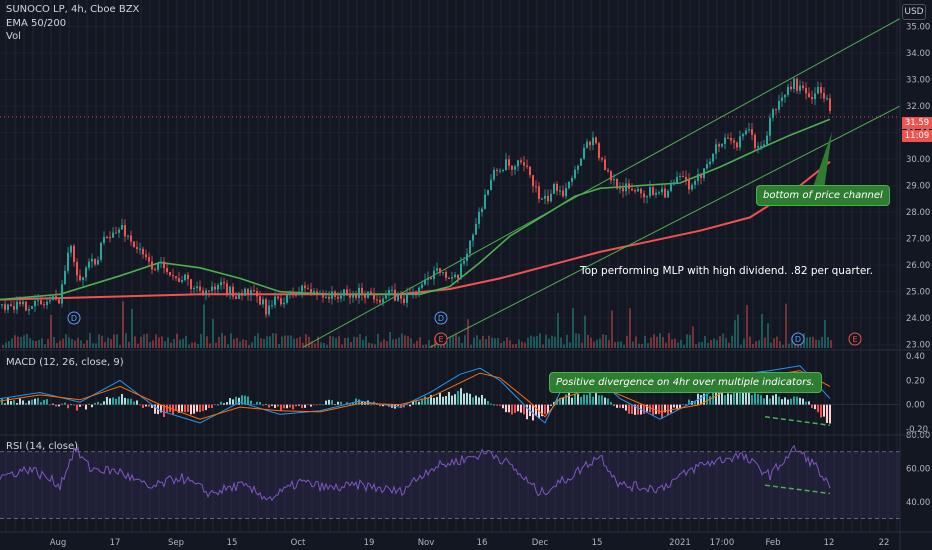  Describe the element at coordinates (918, 28) in the screenshot. I see `price-tick-label: 35.00` at that location.